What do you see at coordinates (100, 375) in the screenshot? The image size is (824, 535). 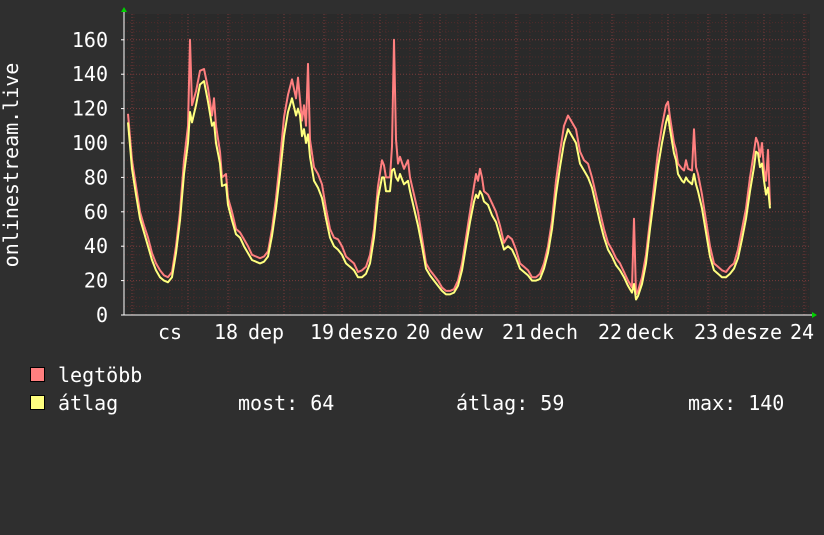 I see `legend-label-max: legtöbb` at bounding box center [100, 375].